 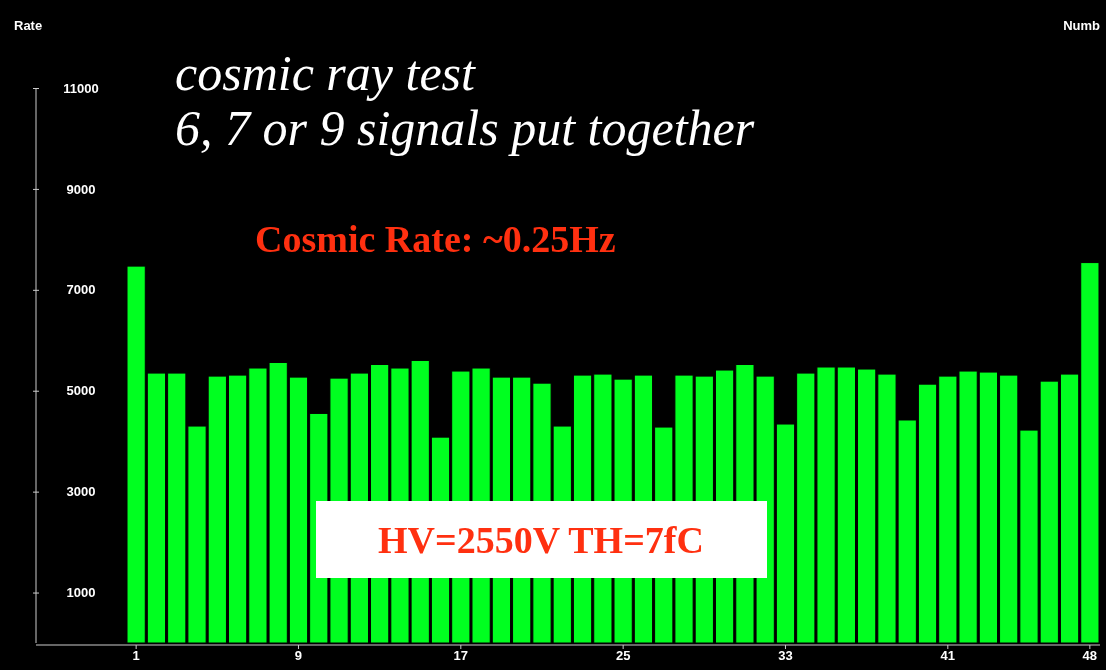 What do you see at coordinates (1082, 25) in the screenshot?
I see `x-axis-title: Numb` at bounding box center [1082, 25].